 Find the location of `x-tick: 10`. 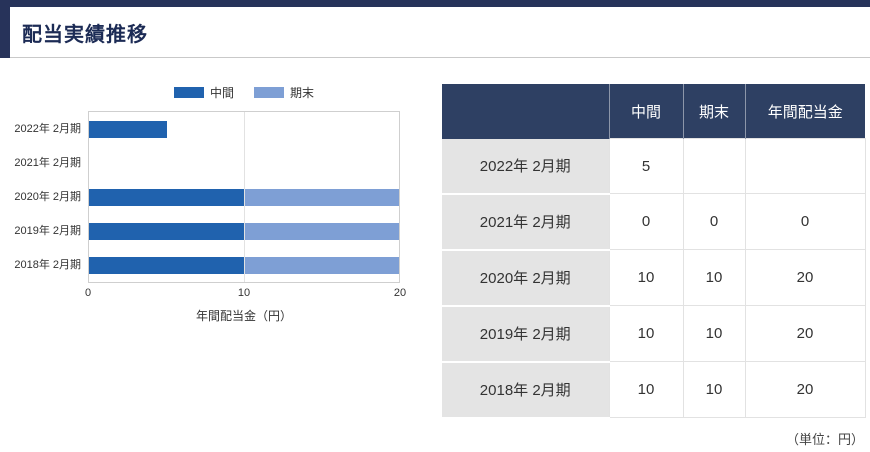

x-tick: 10 is located at coordinates (244, 293).